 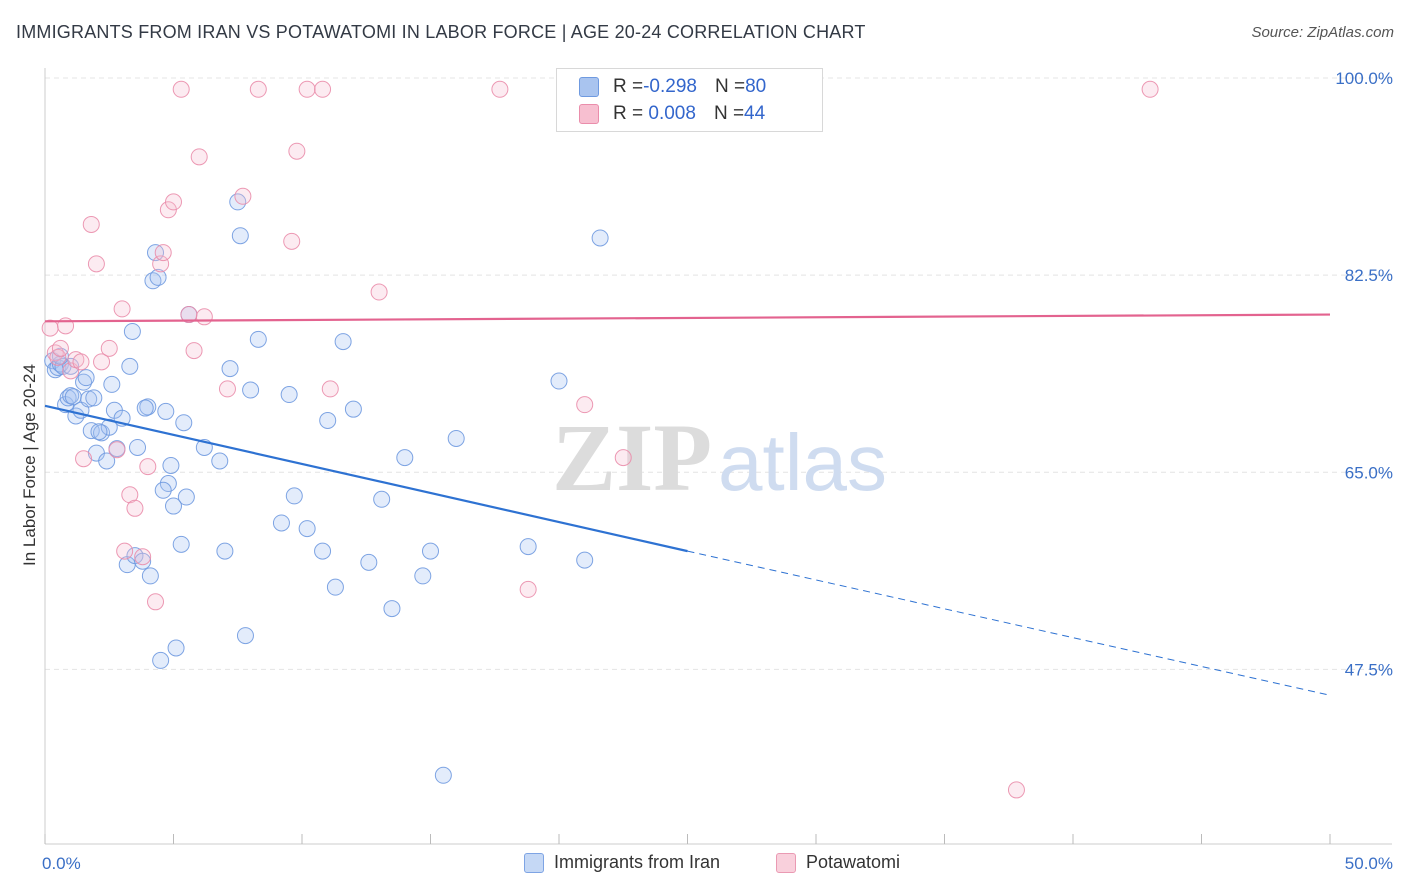 I want to click on y-tick-label: 65.0%, so click(x=1369, y=472).